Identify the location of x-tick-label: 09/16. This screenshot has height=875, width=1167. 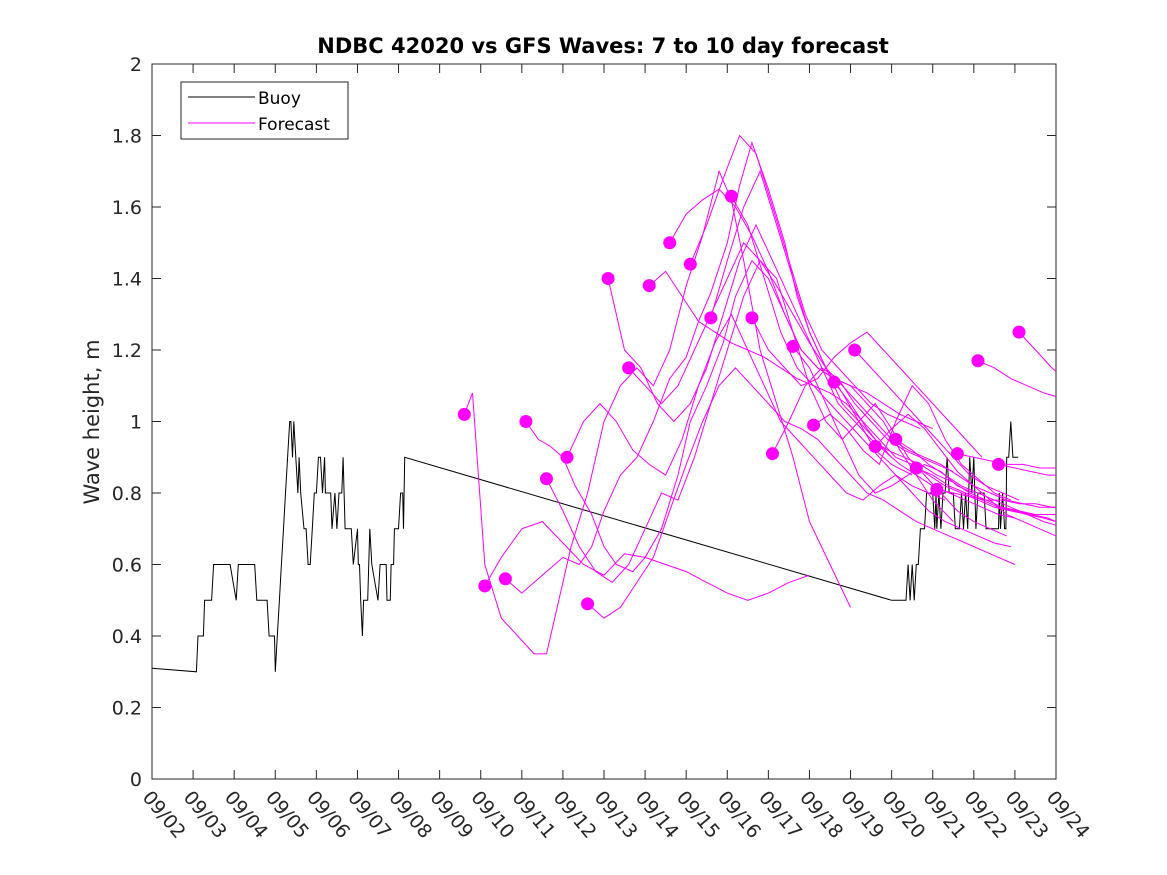
(739, 815).